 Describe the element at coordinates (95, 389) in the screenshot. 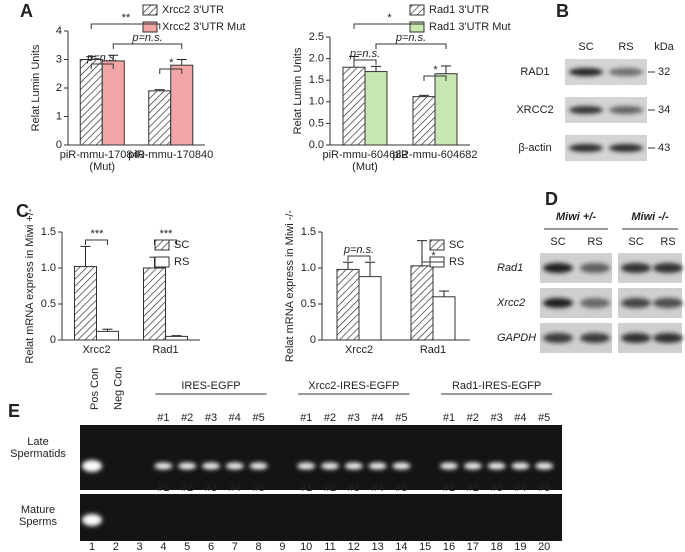

I see `control-label: Pos Con` at that location.